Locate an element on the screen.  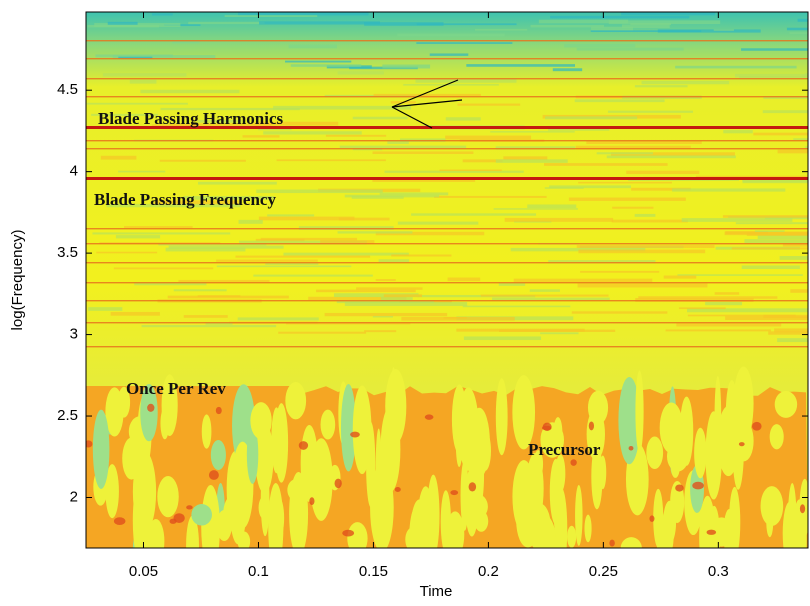
annotation: Blade Passing Frequency is located at coordinates (185, 199).